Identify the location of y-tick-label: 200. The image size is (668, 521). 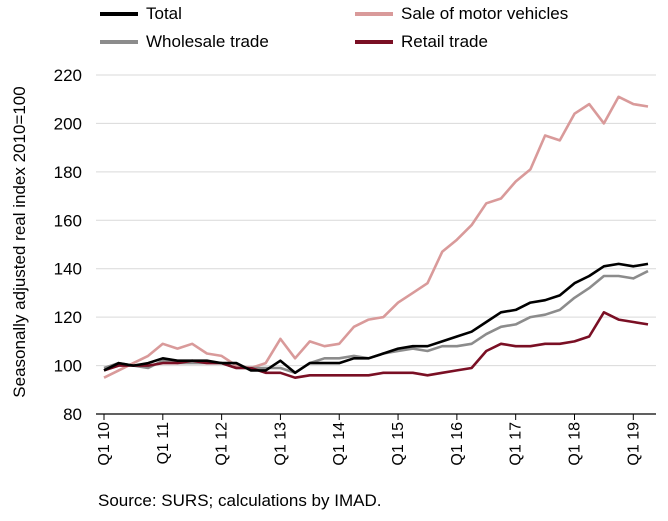
(68, 123).